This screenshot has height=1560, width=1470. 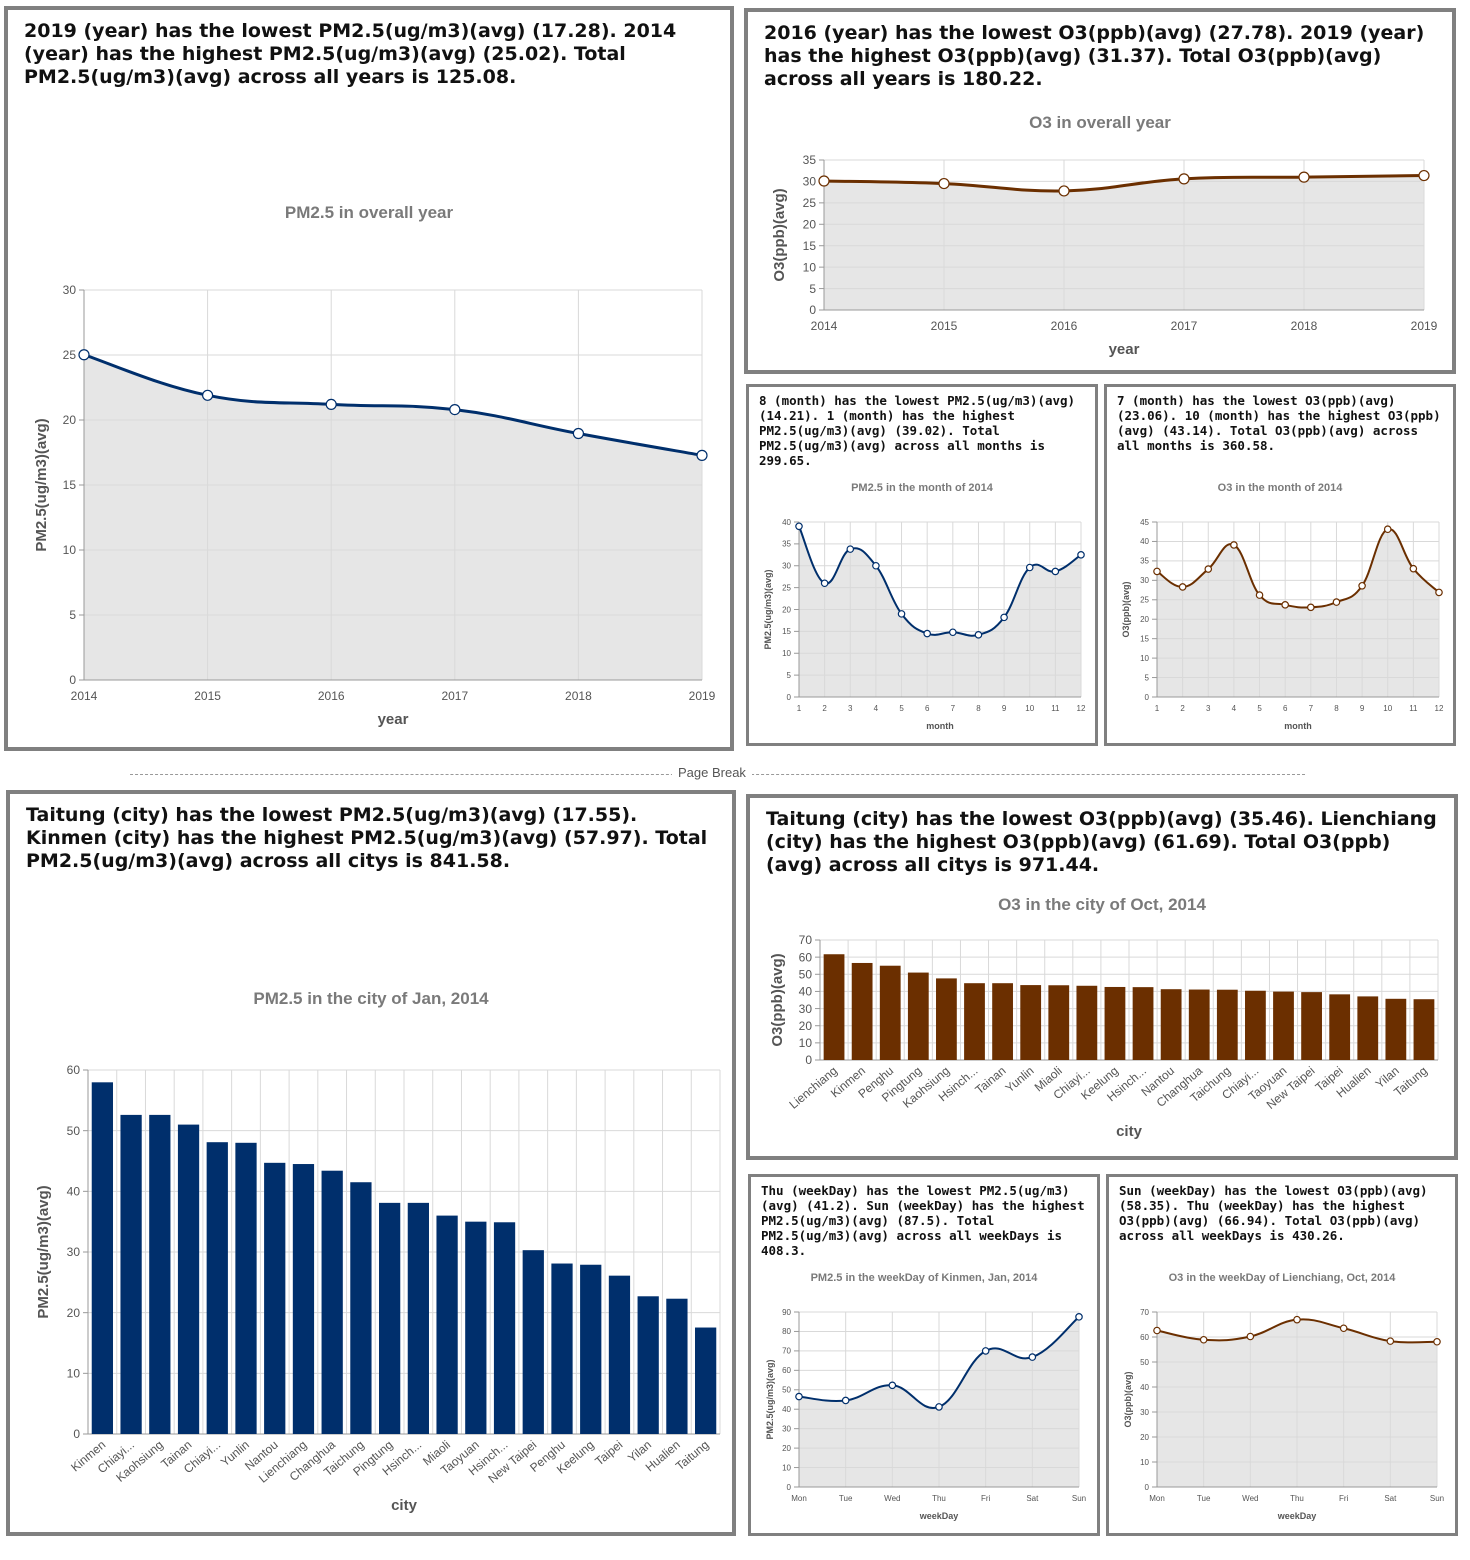 What do you see at coordinates (1250, 1498) in the screenshot?
I see `x-tick-label: Wed` at bounding box center [1250, 1498].